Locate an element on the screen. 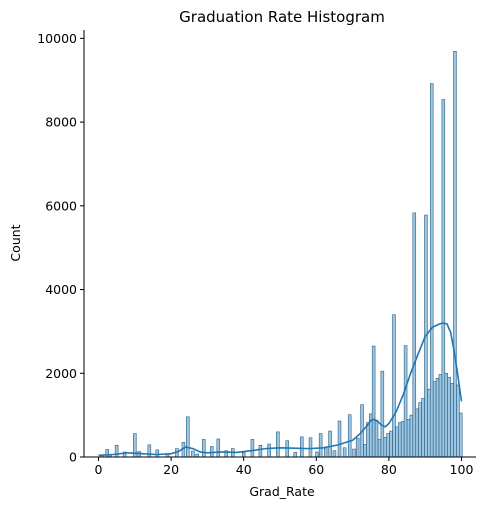  y-axis-label: Count is located at coordinates (15, 242).